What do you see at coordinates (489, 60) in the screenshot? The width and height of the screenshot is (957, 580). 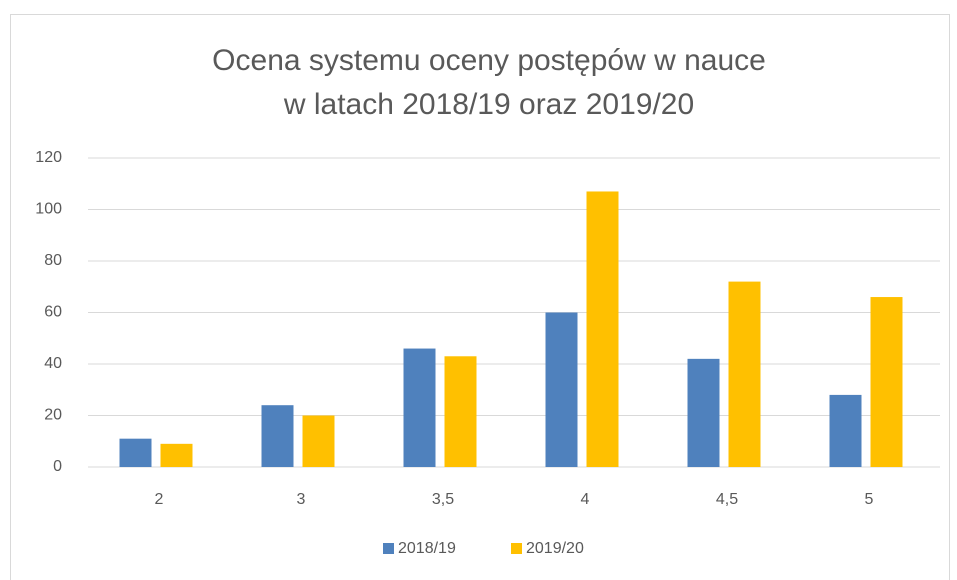 I see `chart-title: Ocena systemu oceny postępów w nauce` at bounding box center [489, 60].